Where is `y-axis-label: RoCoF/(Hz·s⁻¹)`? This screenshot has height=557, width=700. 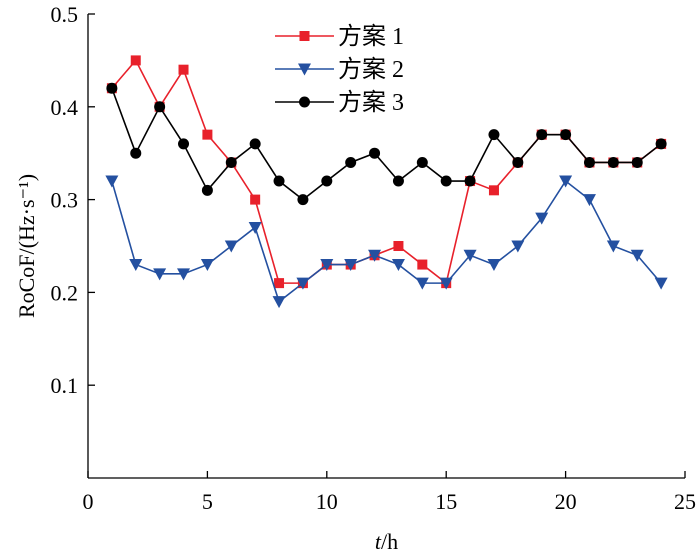
y-axis-label: RoCoF/(Hz·s⁻¹) is located at coordinates (26, 246).